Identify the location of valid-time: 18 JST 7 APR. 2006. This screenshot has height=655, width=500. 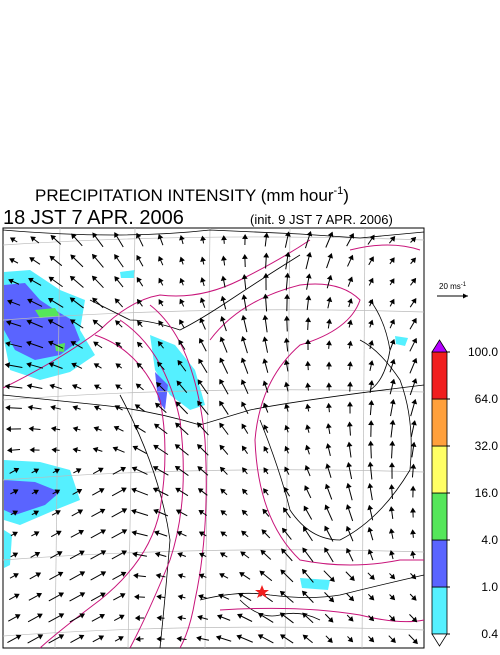
(93, 218).